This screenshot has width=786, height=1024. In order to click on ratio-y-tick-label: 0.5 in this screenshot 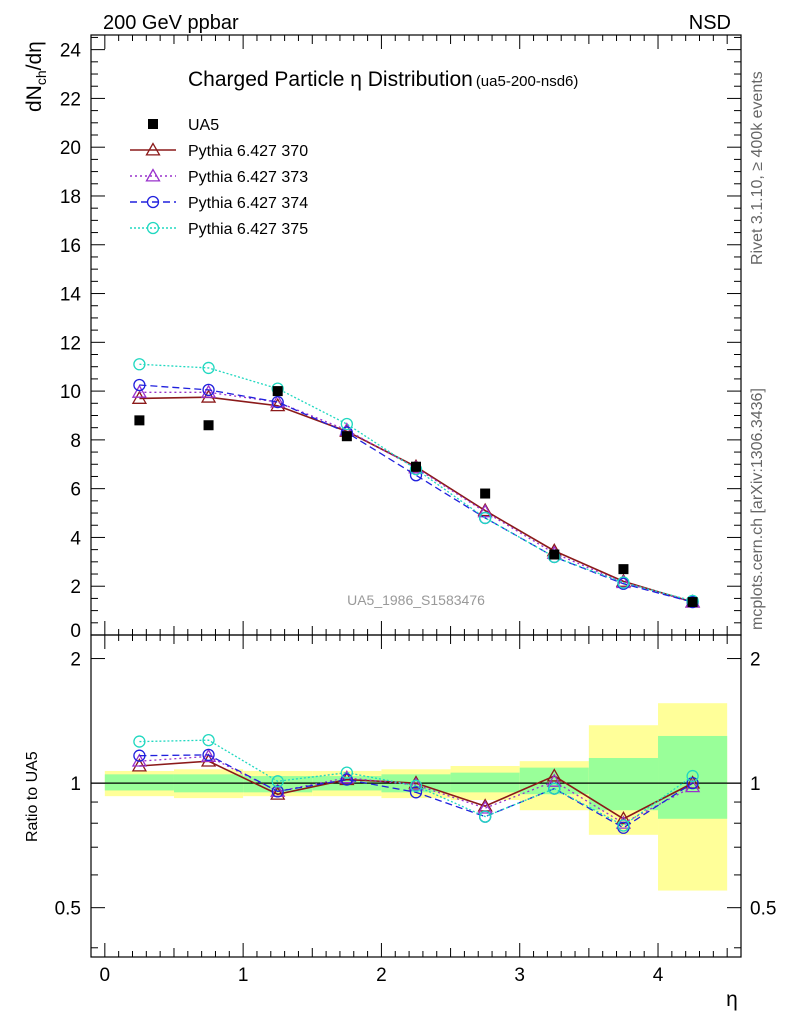, I will do `click(68, 909)`.